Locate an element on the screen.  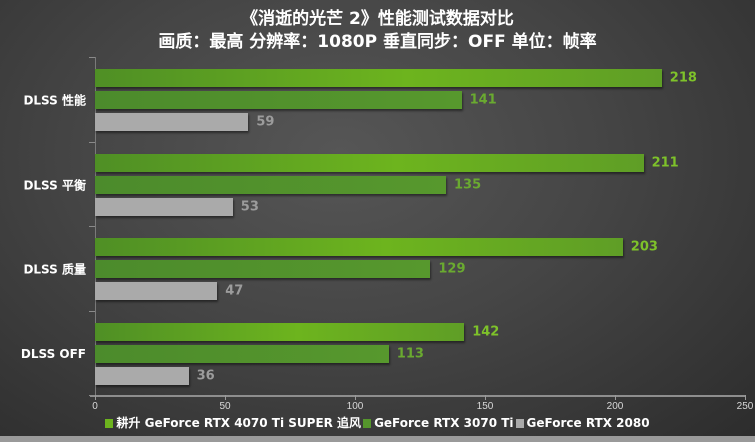
legend-label: GeForce RTX 2080 is located at coordinates (588, 423).